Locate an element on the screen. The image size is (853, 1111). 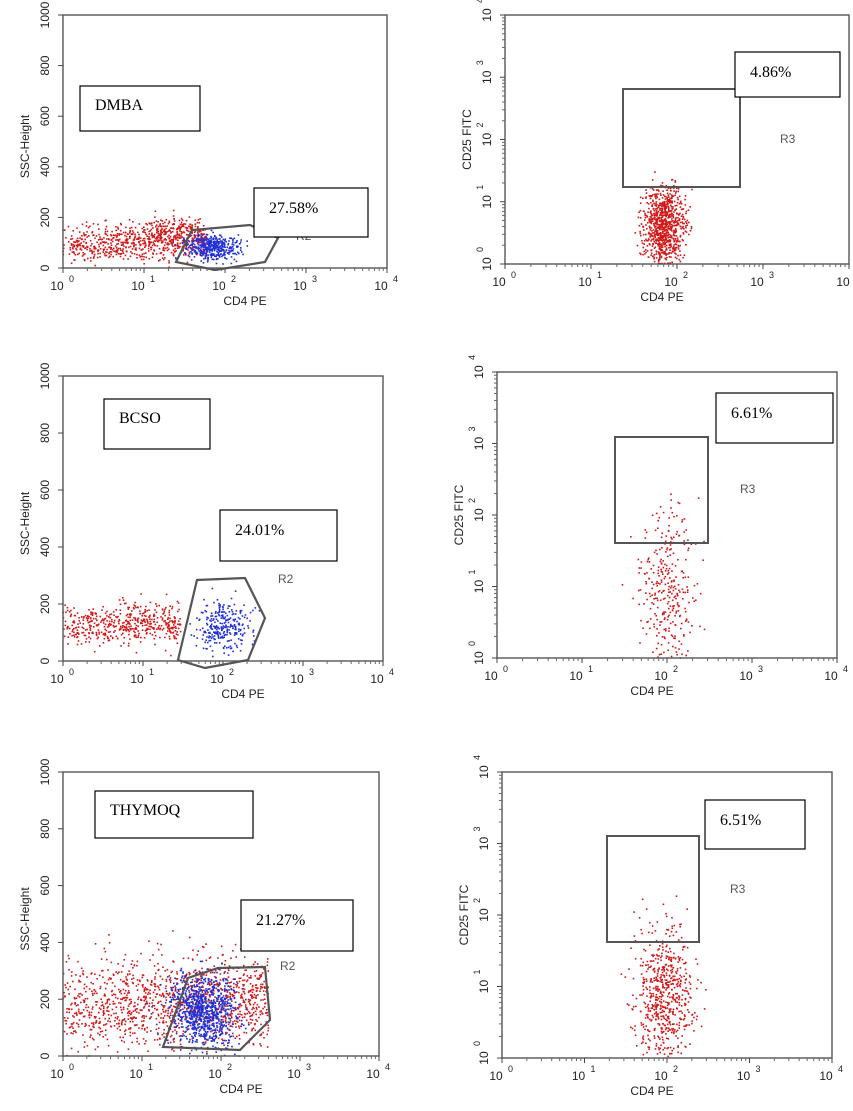
x-tick-exponent: 4 is located at coordinates (391, 672).